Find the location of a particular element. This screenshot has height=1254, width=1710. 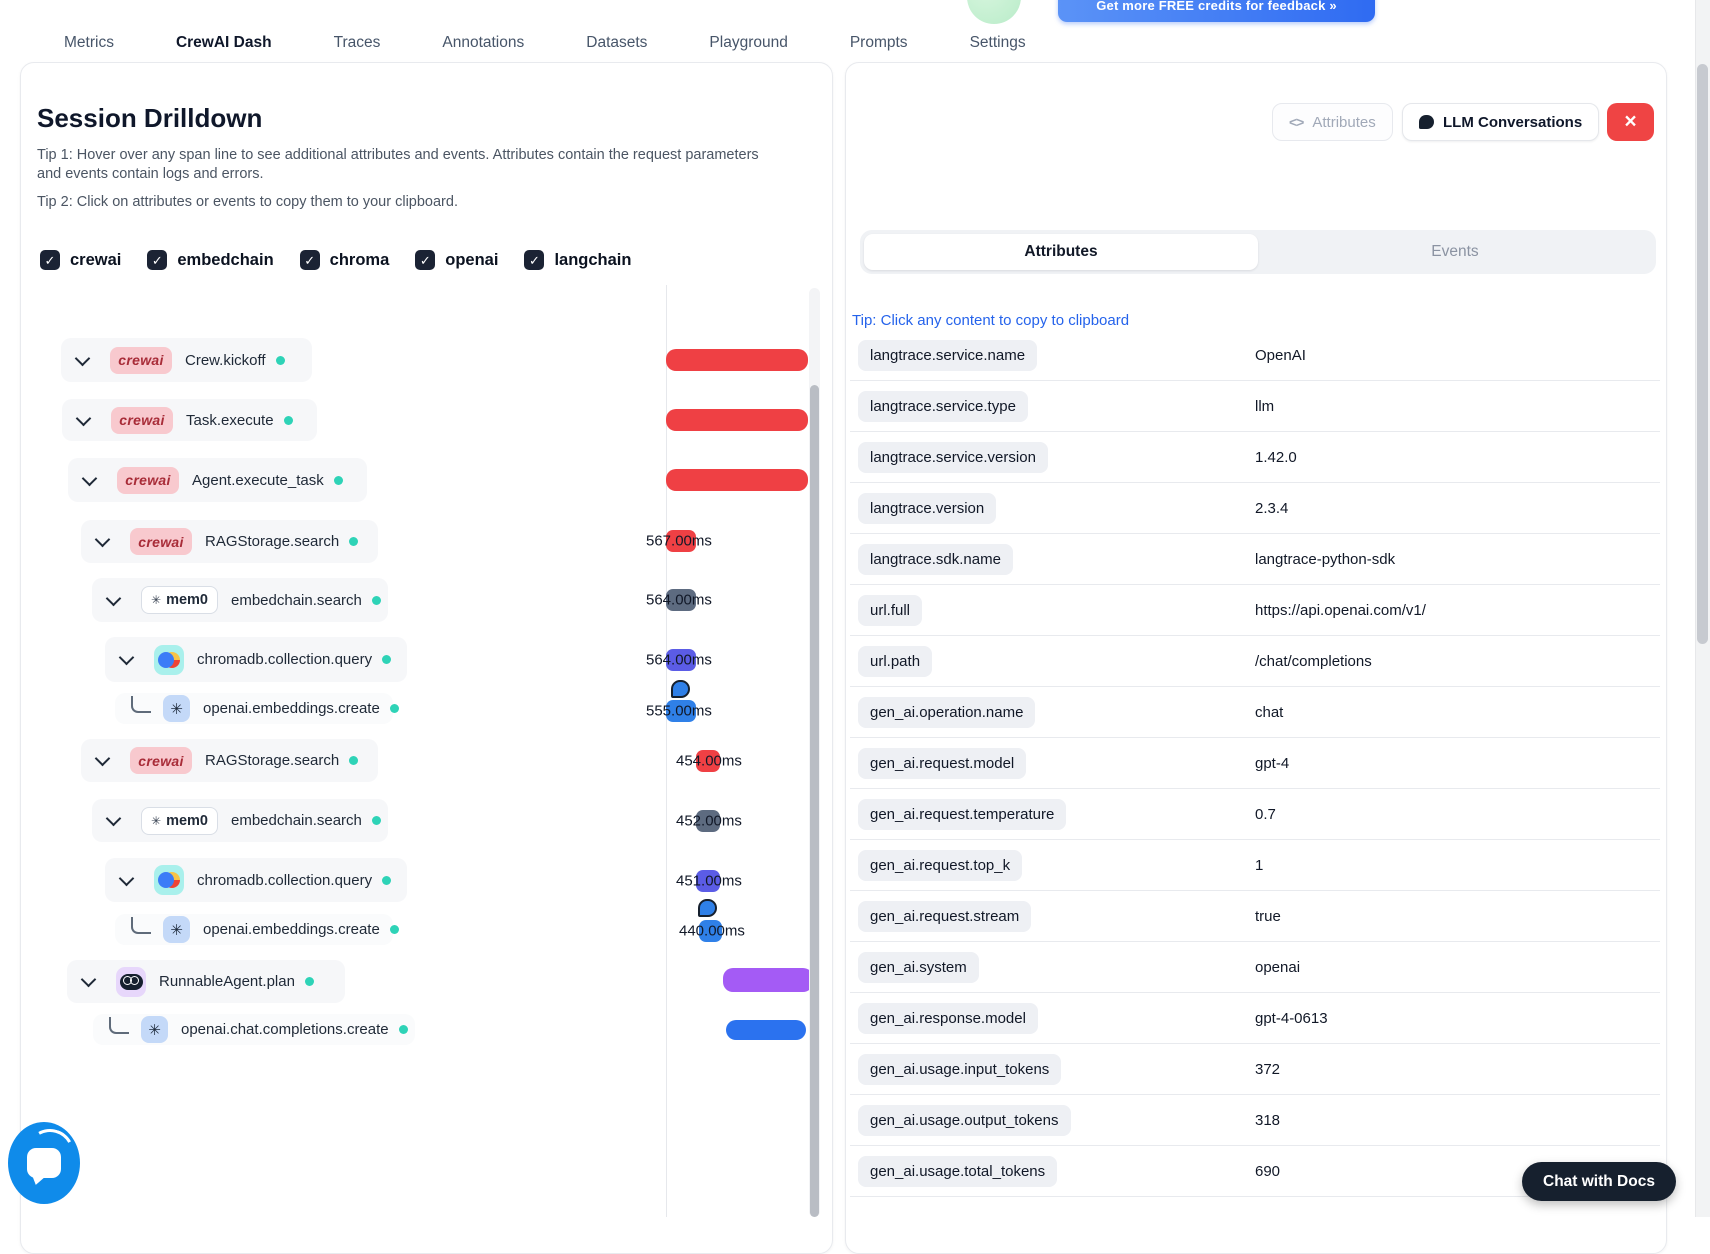

checkbox-openai: ✓ is located at coordinates (425, 260).